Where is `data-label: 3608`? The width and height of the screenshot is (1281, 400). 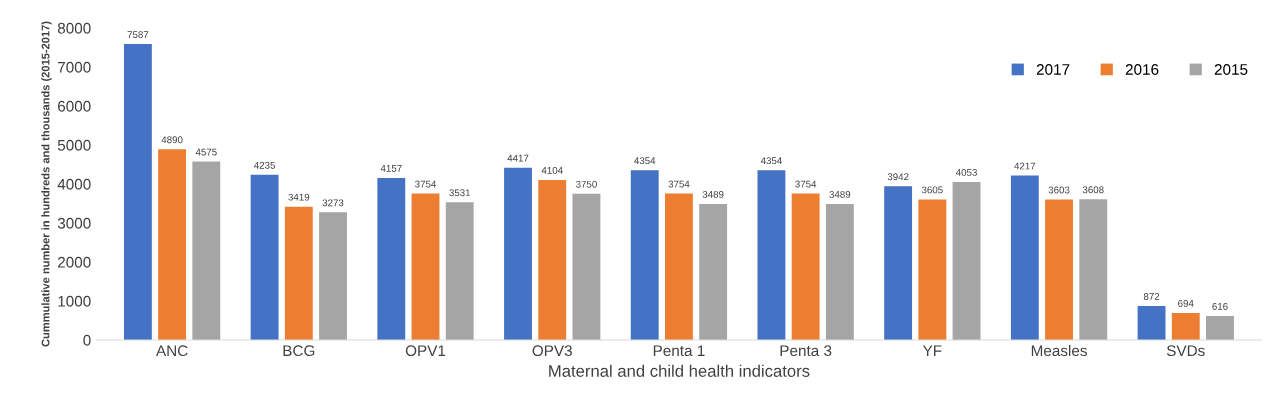
data-label: 3608 is located at coordinates (1093, 190).